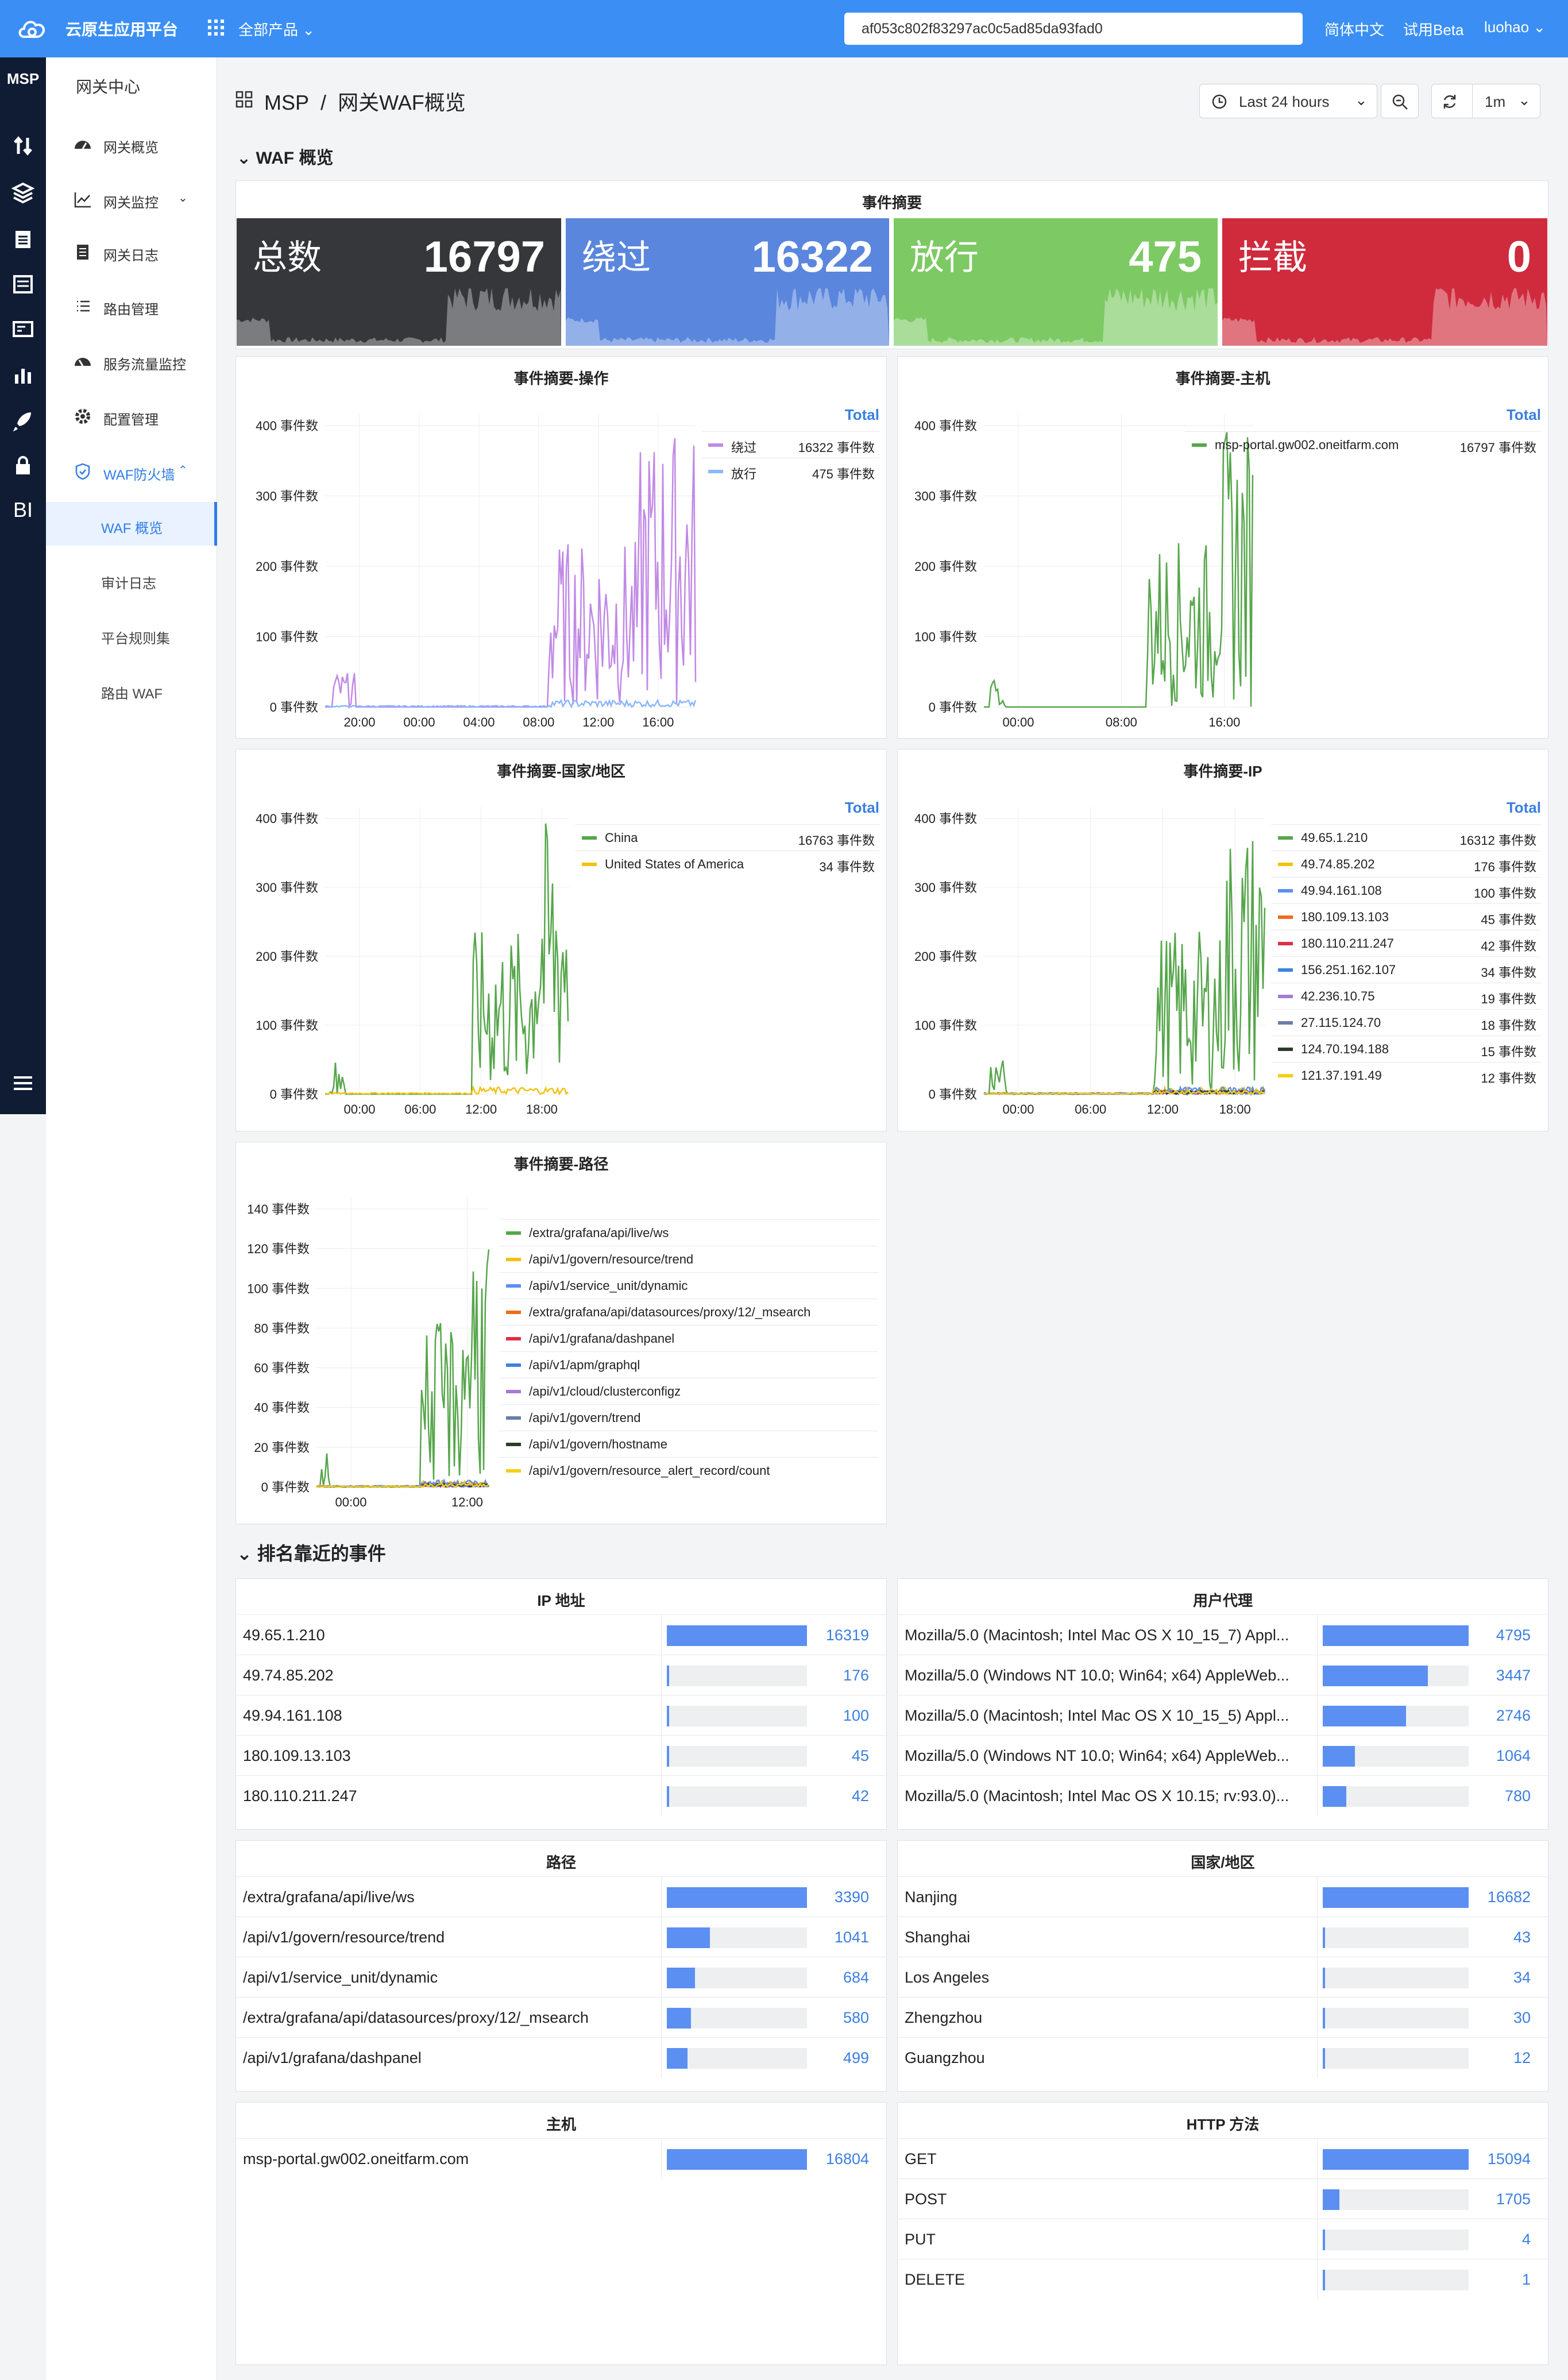 This screenshot has height=2380, width=1568. Describe the element at coordinates (727, 836) in the screenshot. I see `legend-item: China 16763 事件数` at that location.